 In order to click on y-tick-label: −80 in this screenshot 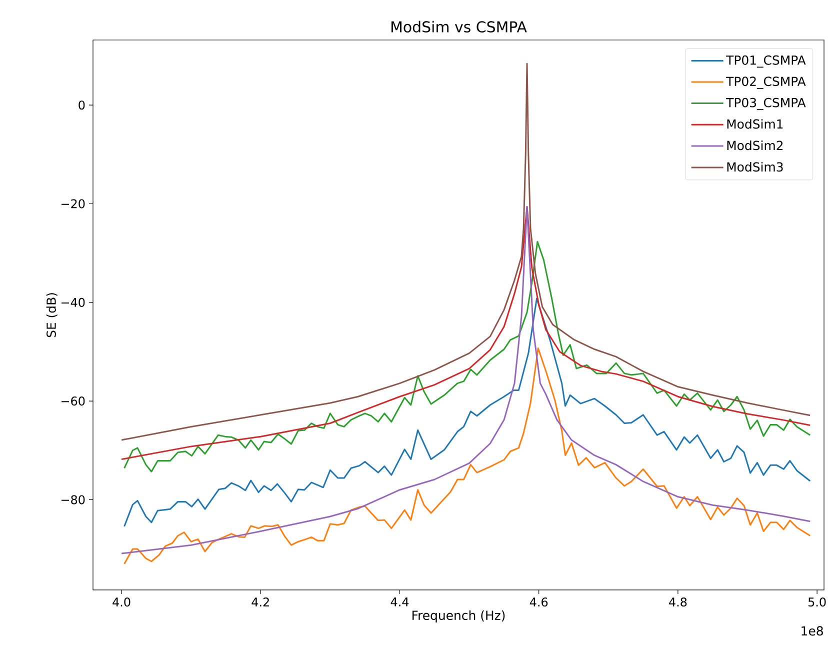, I will do `click(73, 499)`.